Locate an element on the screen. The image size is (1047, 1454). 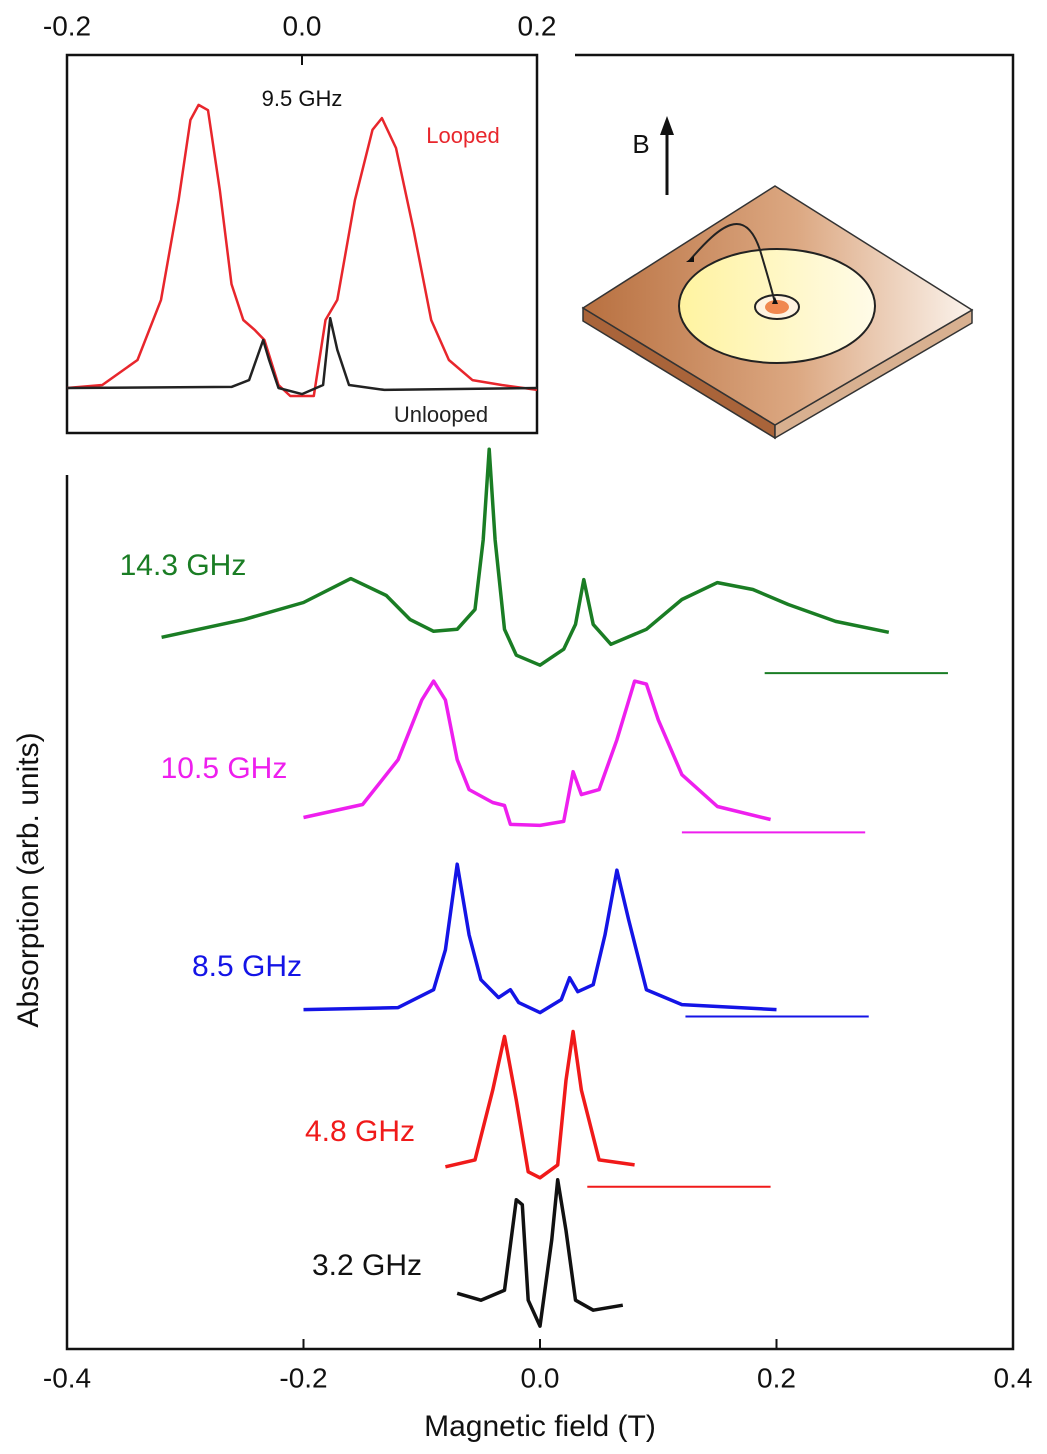
sample-schematic is located at coordinates (777, 278).